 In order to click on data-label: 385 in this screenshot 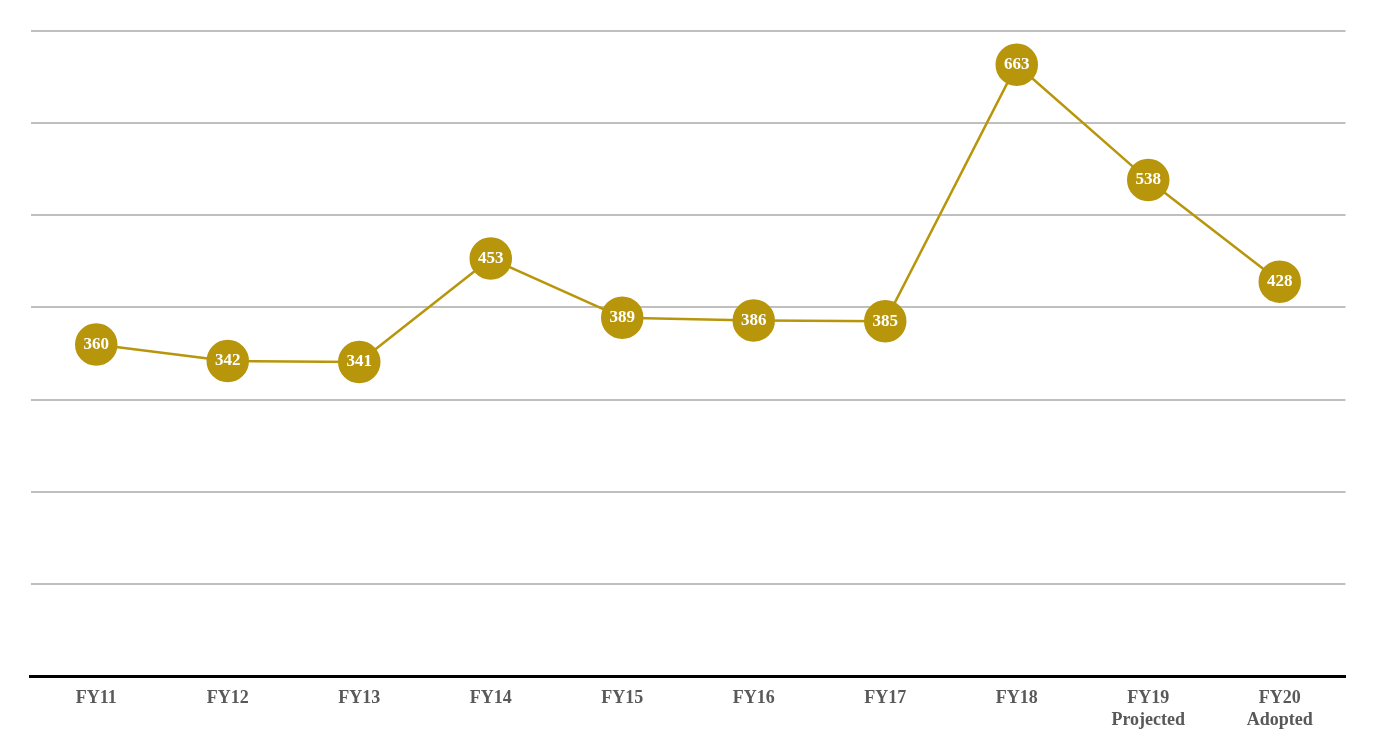, I will do `click(885, 320)`.